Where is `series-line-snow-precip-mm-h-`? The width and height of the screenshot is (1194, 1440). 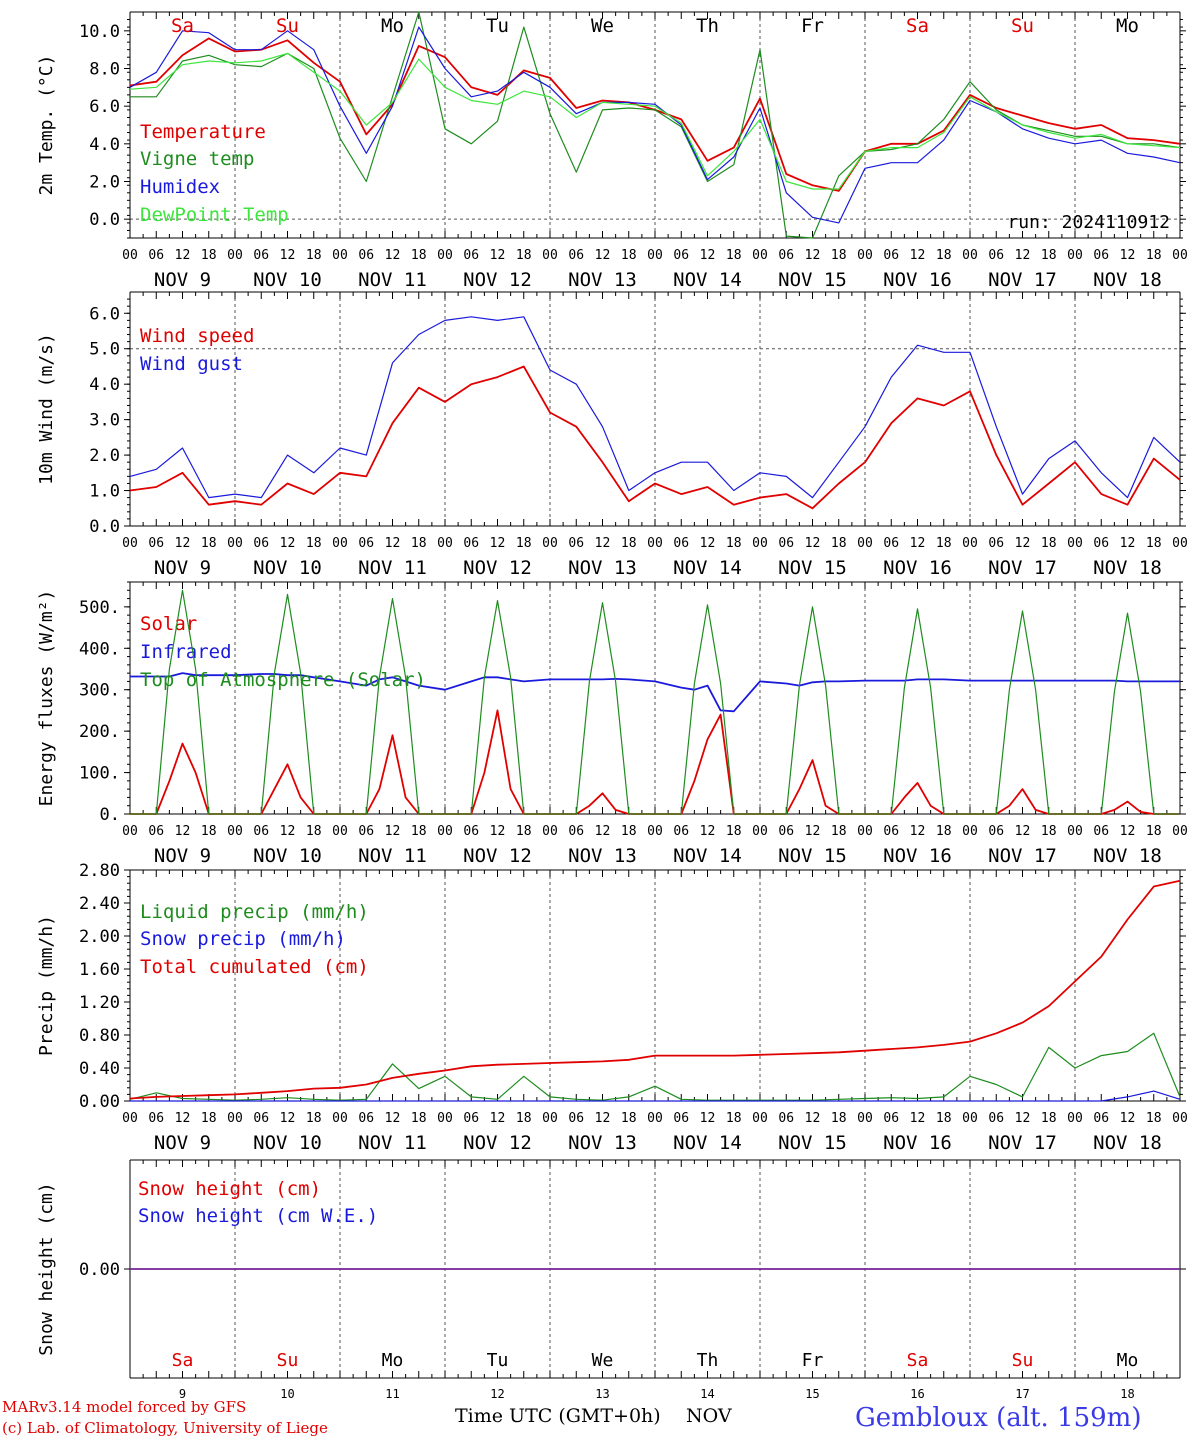
series-line-snow-precip-mm-h- is located at coordinates (655, 1096).